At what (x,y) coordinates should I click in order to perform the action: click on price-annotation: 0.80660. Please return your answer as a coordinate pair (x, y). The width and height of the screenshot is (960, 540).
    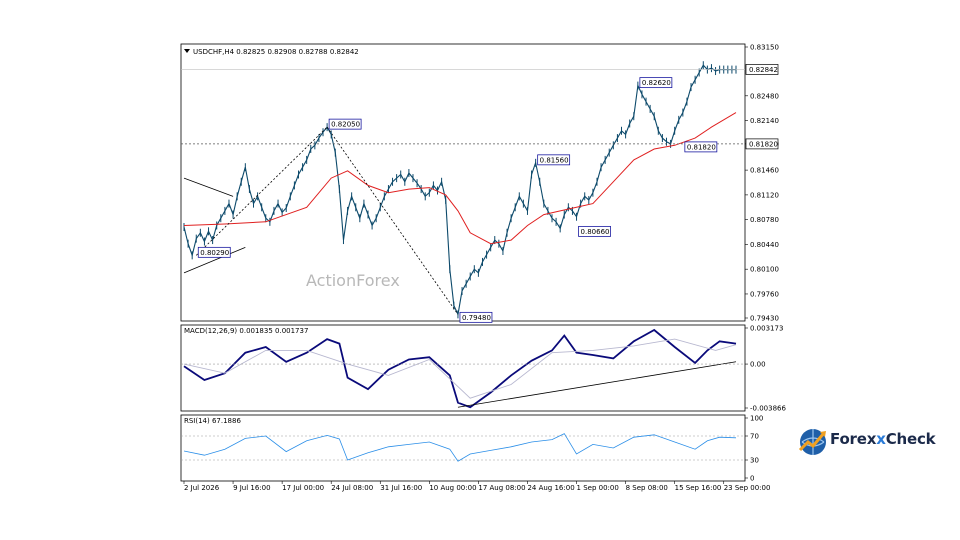
    Looking at the image, I should click on (595, 232).